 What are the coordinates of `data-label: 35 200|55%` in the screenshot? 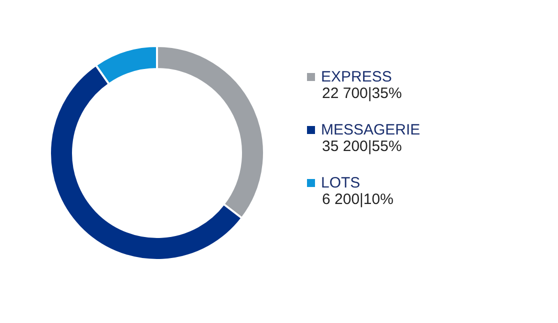 It's located at (362, 146).